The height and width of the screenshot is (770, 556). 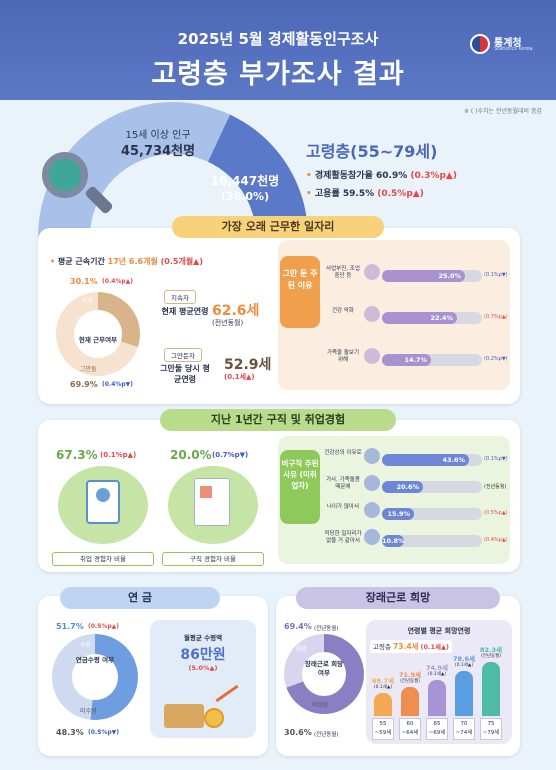 What do you see at coordinates (400, 194) in the screenshot?
I see `employment-change: (0.5%p▲)` at bounding box center [400, 194].